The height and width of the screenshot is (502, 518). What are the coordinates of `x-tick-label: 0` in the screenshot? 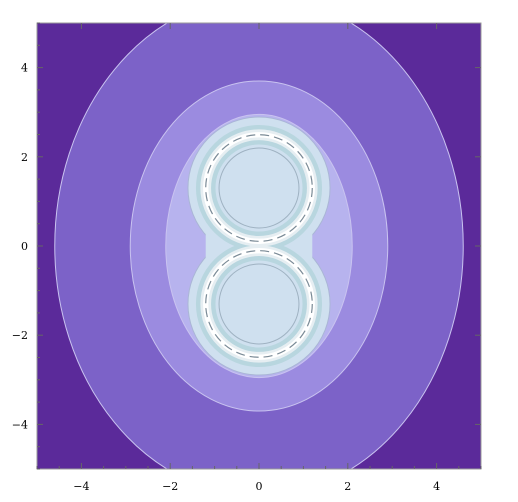 It's located at (259, 486).